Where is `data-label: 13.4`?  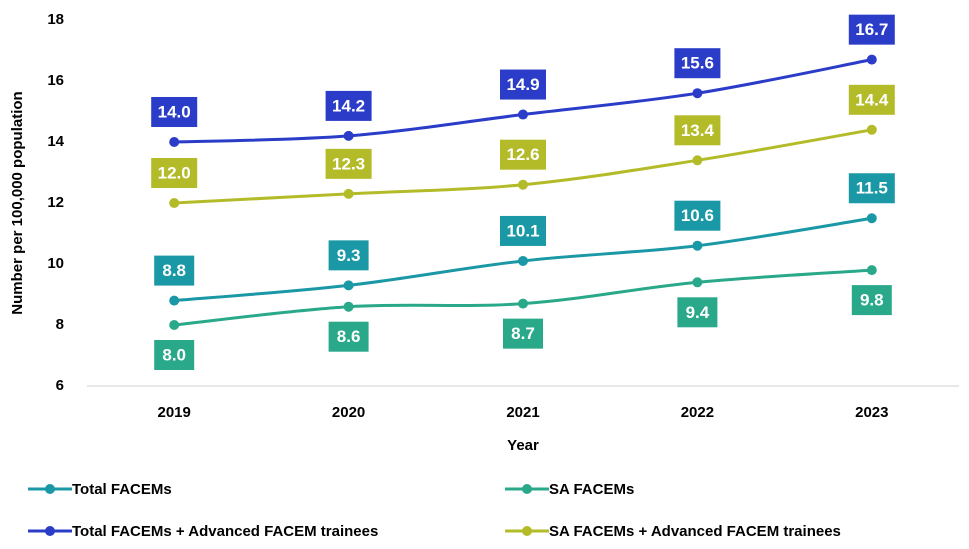 data-label: 13.4 is located at coordinates (698, 130).